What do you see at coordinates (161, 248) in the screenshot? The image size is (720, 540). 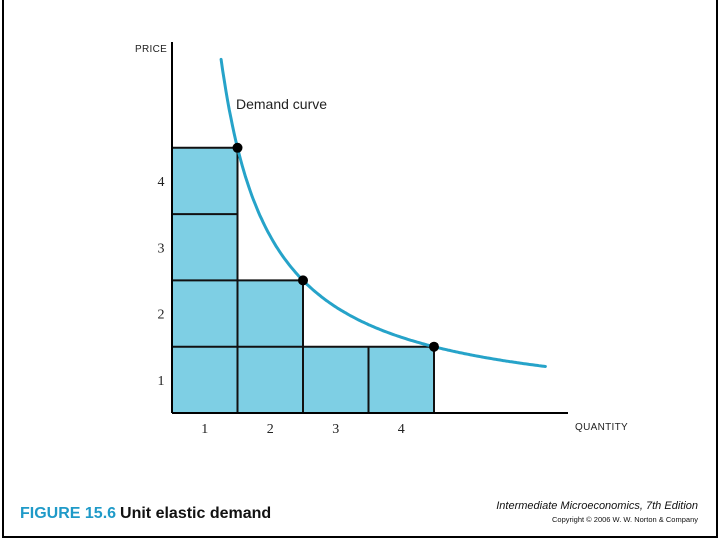 I see `y-tick-label-3: 3` at bounding box center [161, 248].